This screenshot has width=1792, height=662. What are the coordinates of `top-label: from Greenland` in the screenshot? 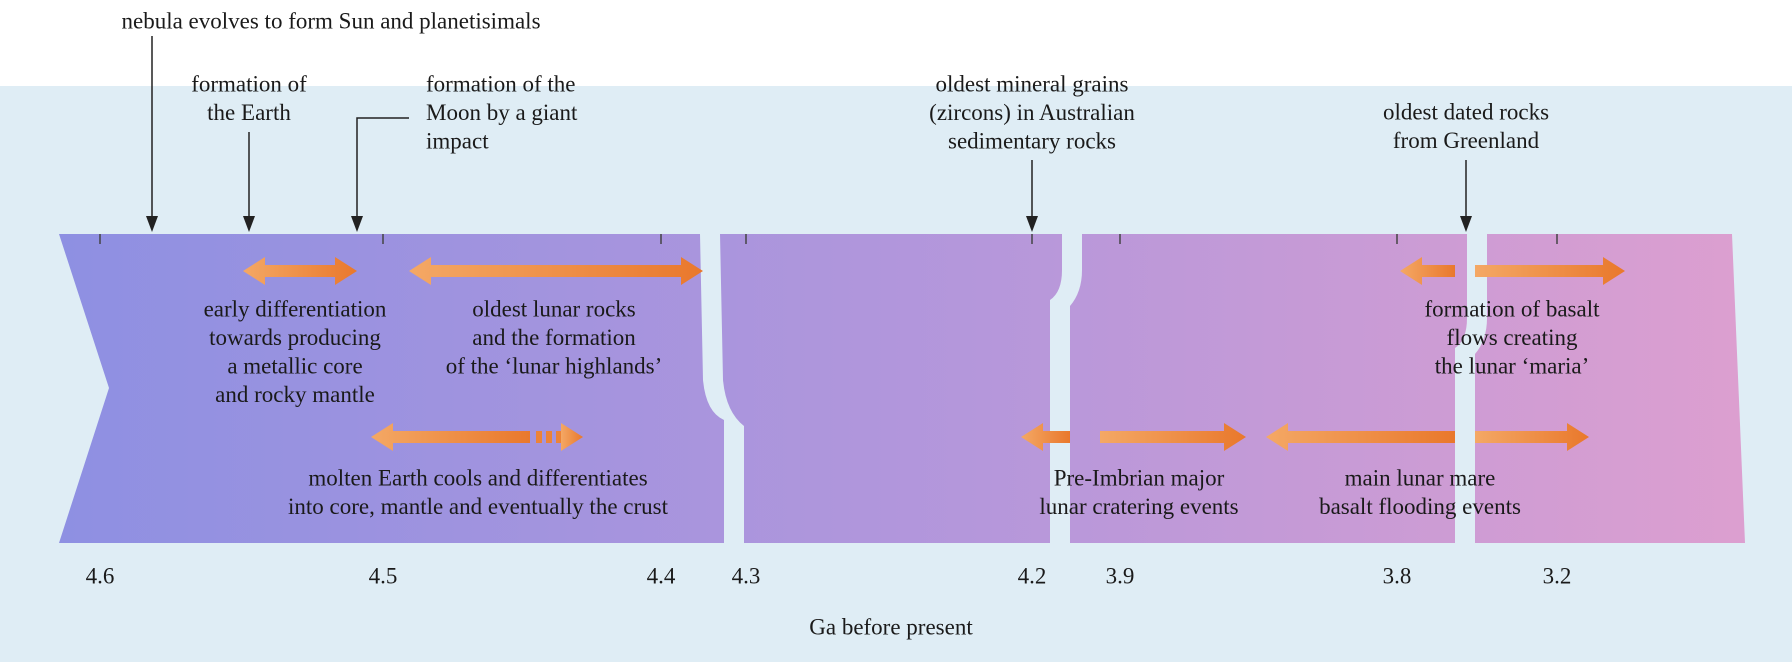 It's located at (1466, 140).